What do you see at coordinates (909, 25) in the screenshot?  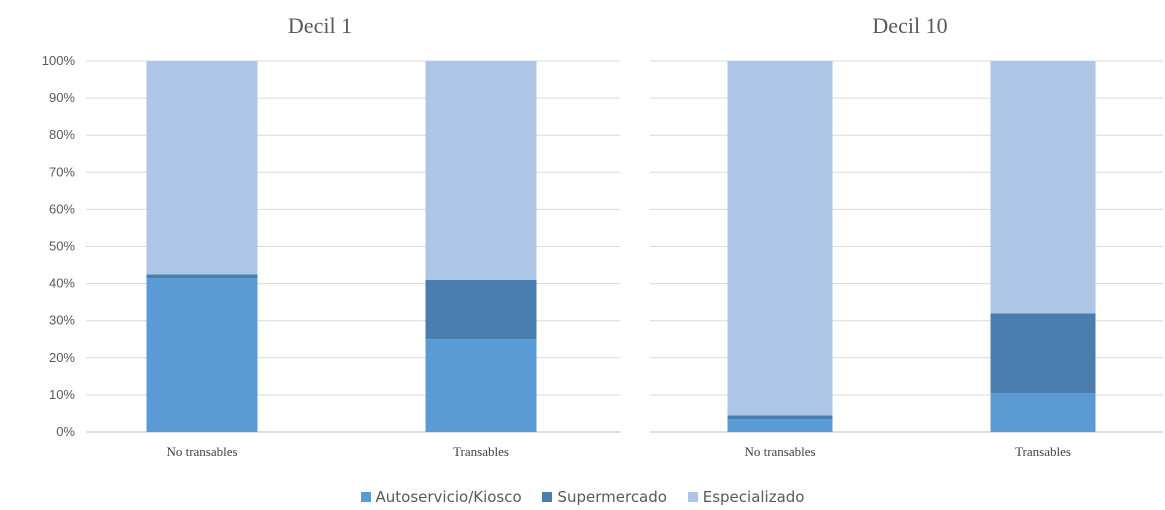 I see `chart-title-2: Decil 10` at bounding box center [909, 25].